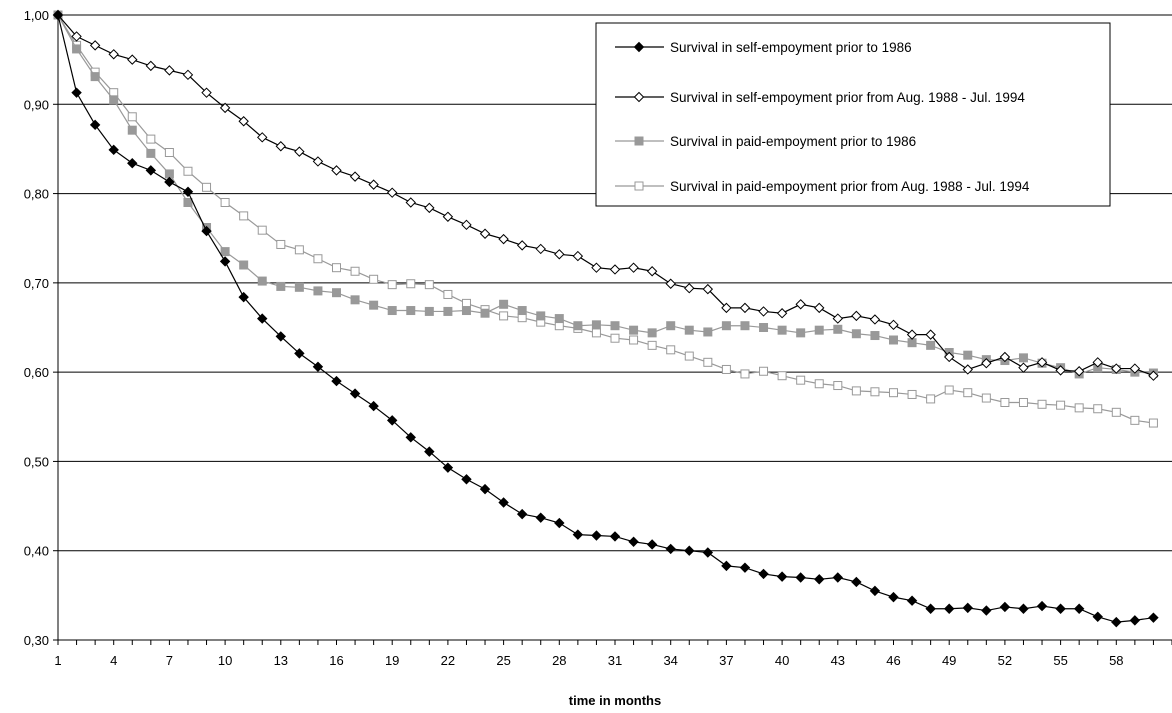  I want to click on x-tick-label: 1, so click(57, 660).